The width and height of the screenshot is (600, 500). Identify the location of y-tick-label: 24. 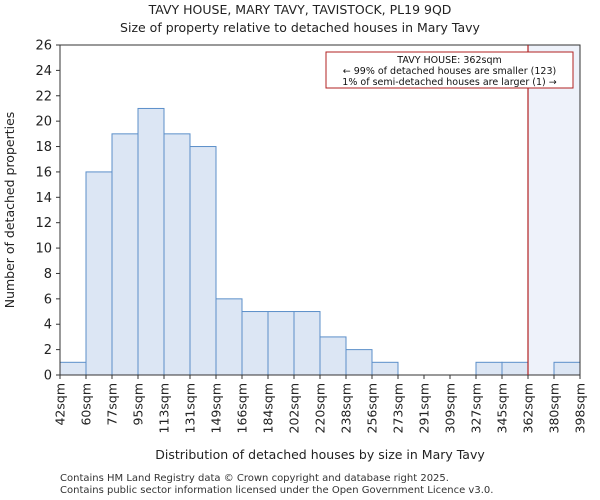
(43, 71).